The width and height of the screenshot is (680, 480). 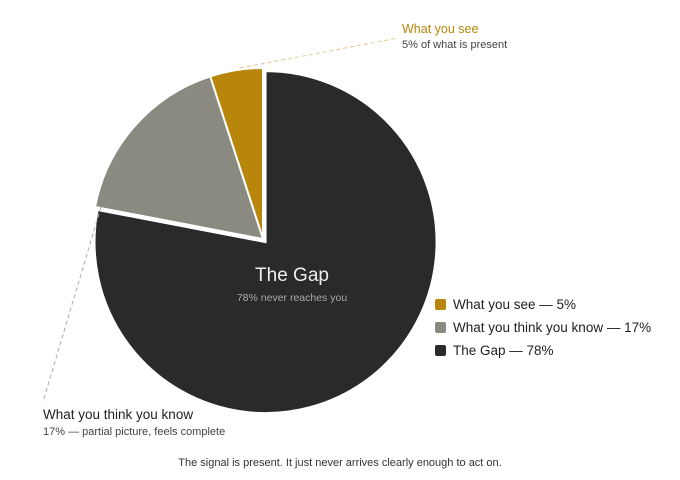 I want to click on center-label: The Gap, so click(x=292, y=275).